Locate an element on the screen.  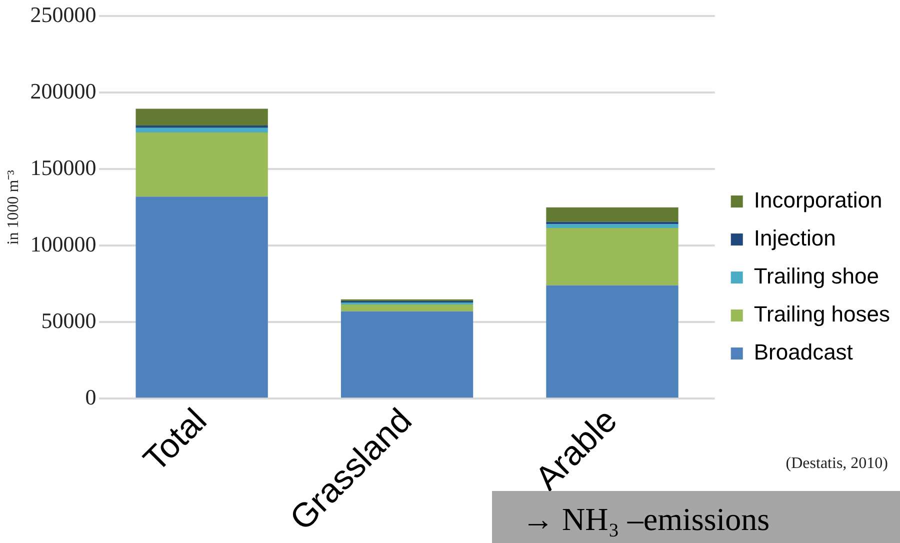
legend-label: Injection is located at coordinates (795, 238).